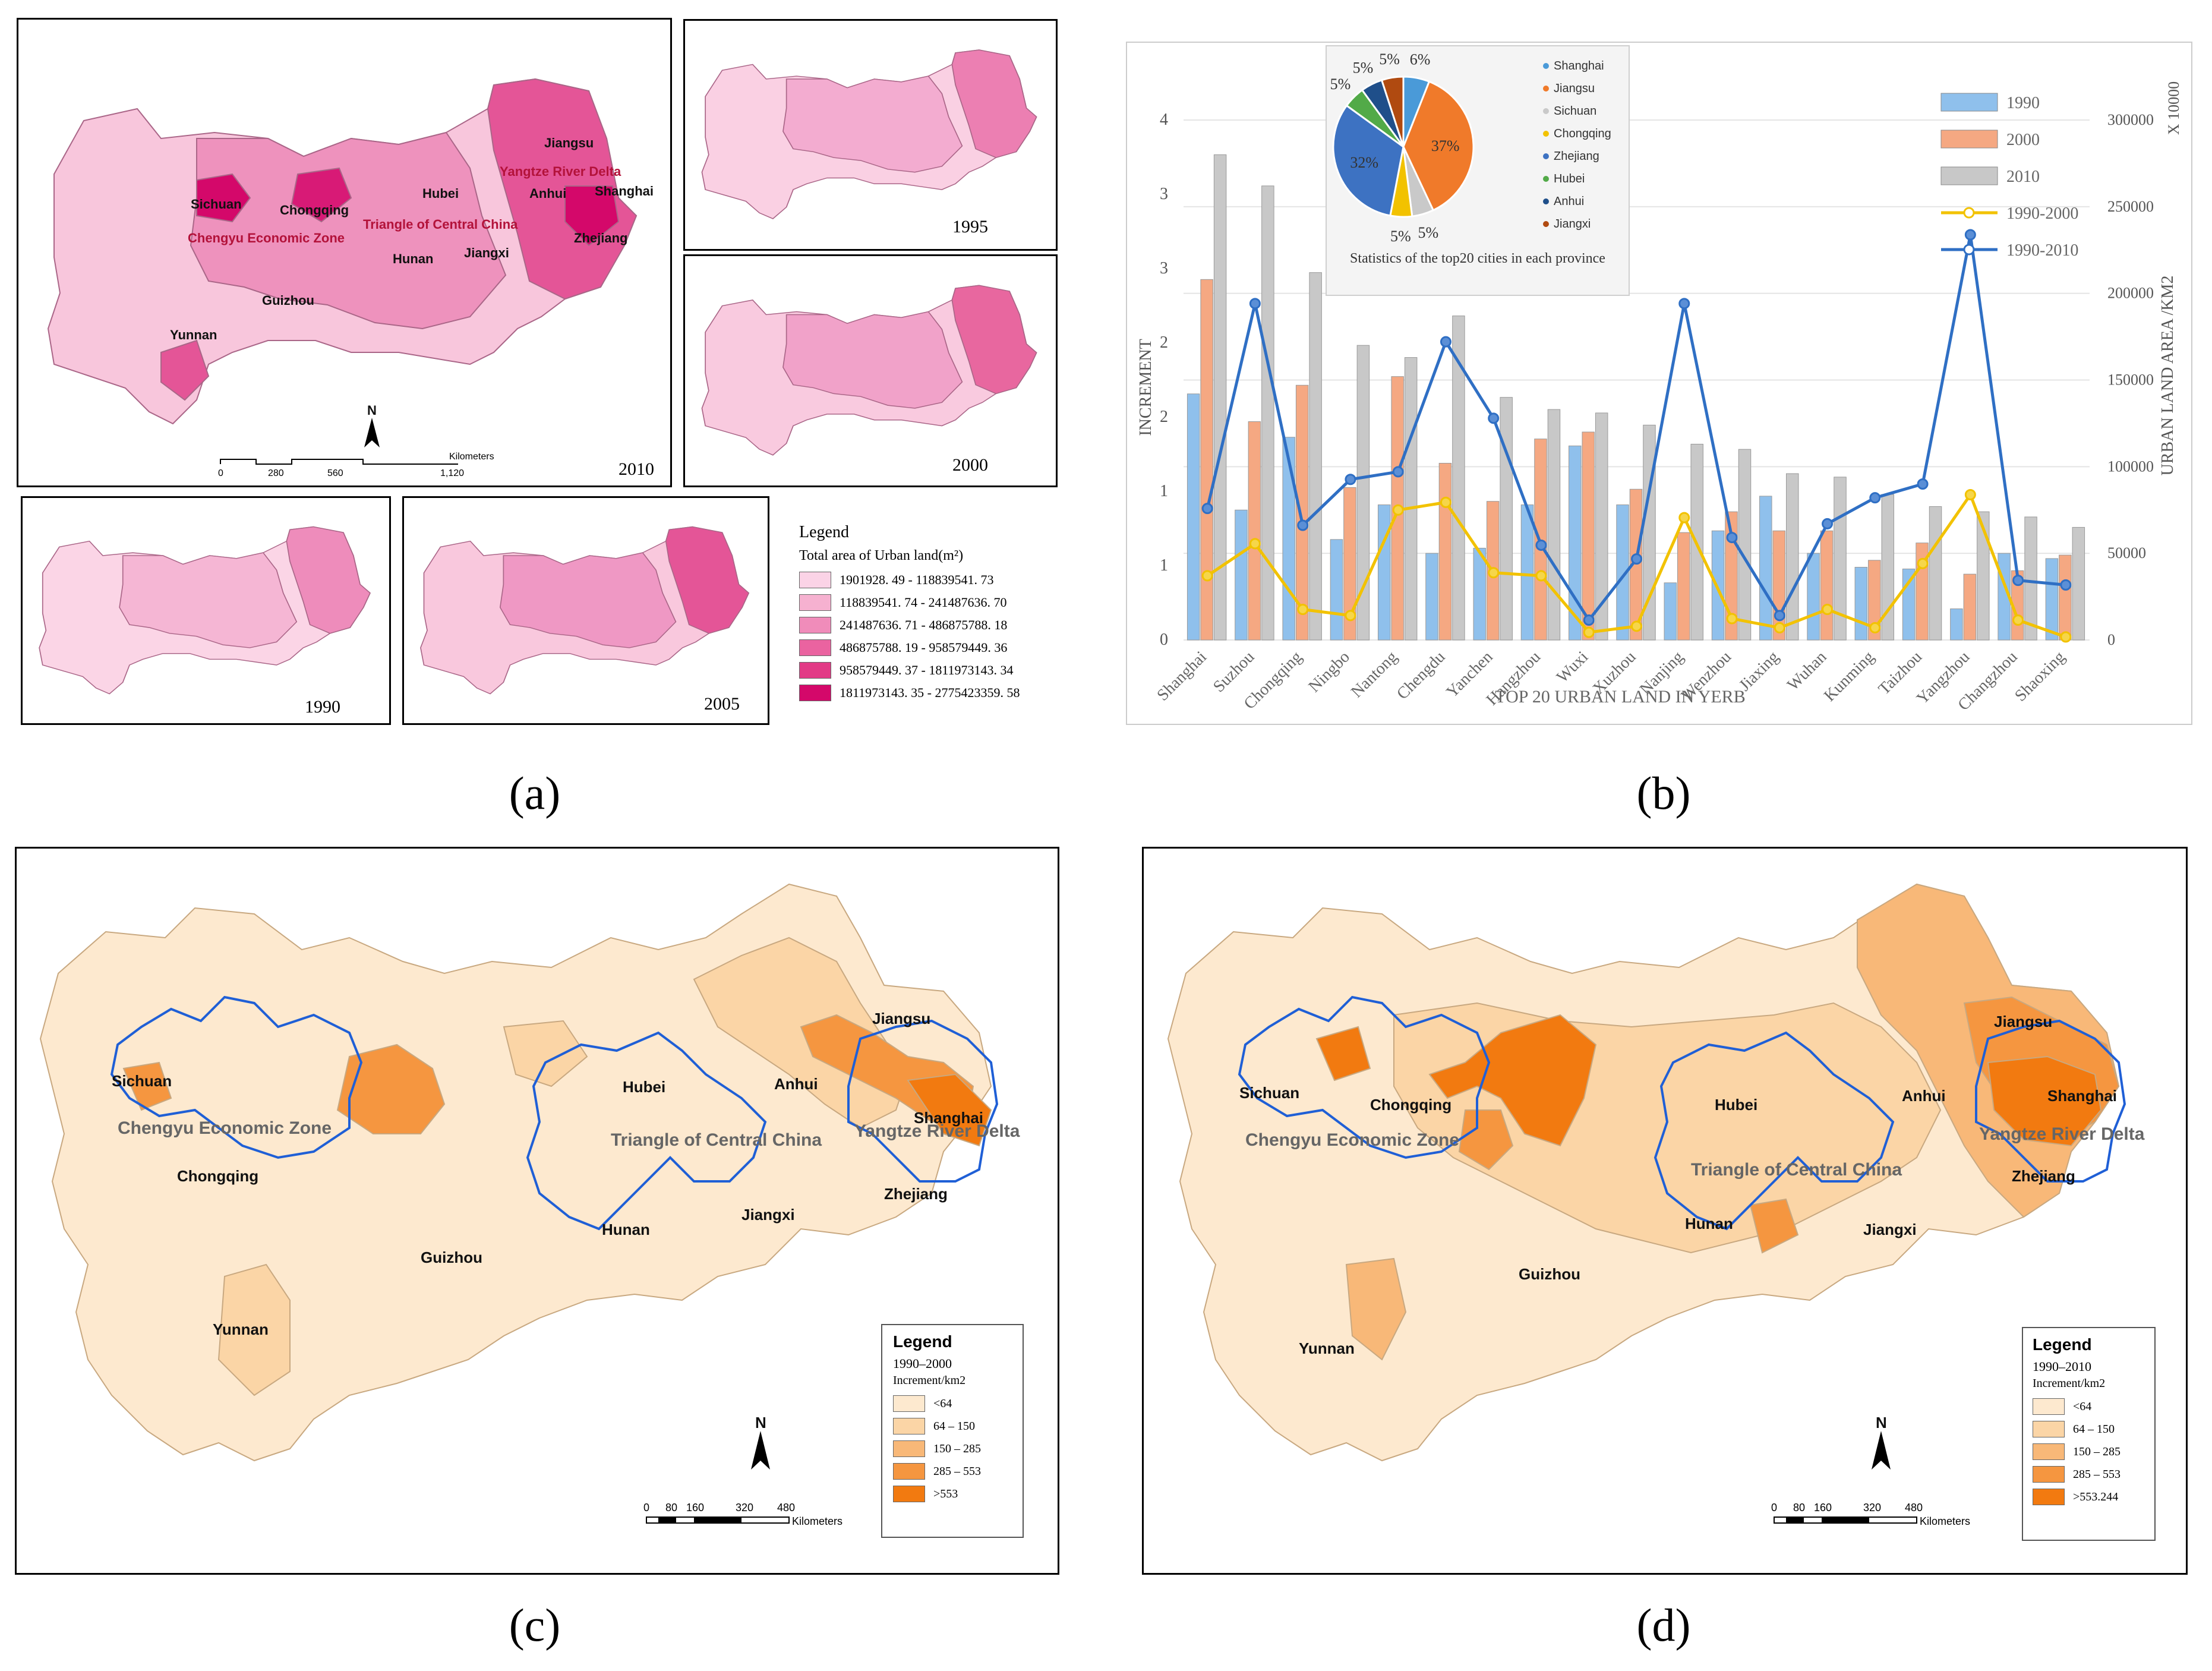  Describe the element at coordinates (1420, 59) in the screenshot. I see `pie-data-label: 6%` at that location.